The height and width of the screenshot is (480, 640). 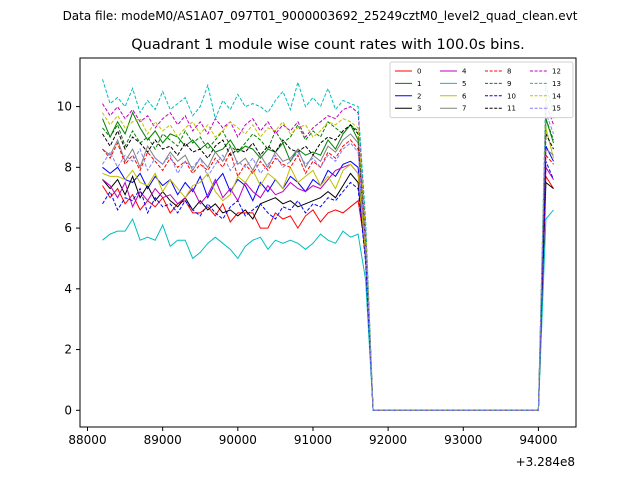 What do you see at coordinates (68, 410) in the screenshot?
I see `y-tick-label: 0` at bounding box center [68, 410].